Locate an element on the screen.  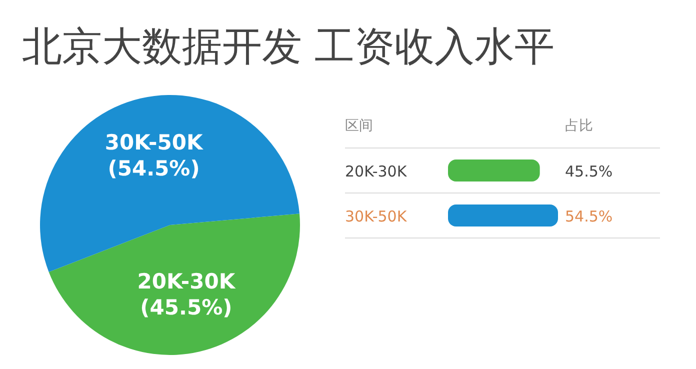
data-label: 45.5% is located at coordinates (589, 171).